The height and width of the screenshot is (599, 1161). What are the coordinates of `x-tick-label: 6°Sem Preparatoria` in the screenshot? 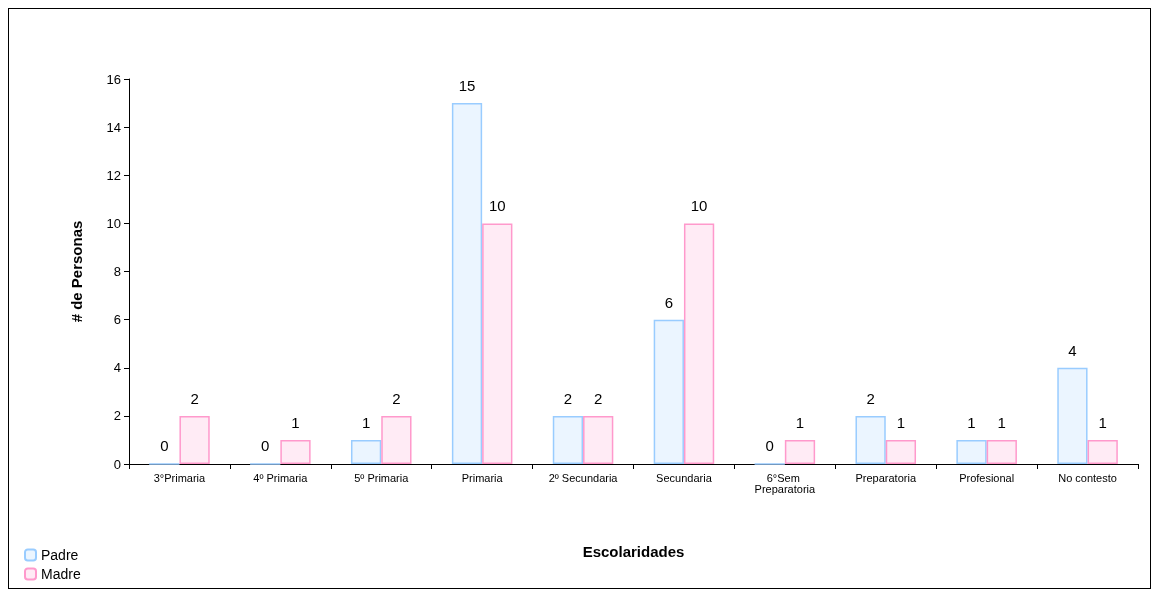 It's located at (785, 483).